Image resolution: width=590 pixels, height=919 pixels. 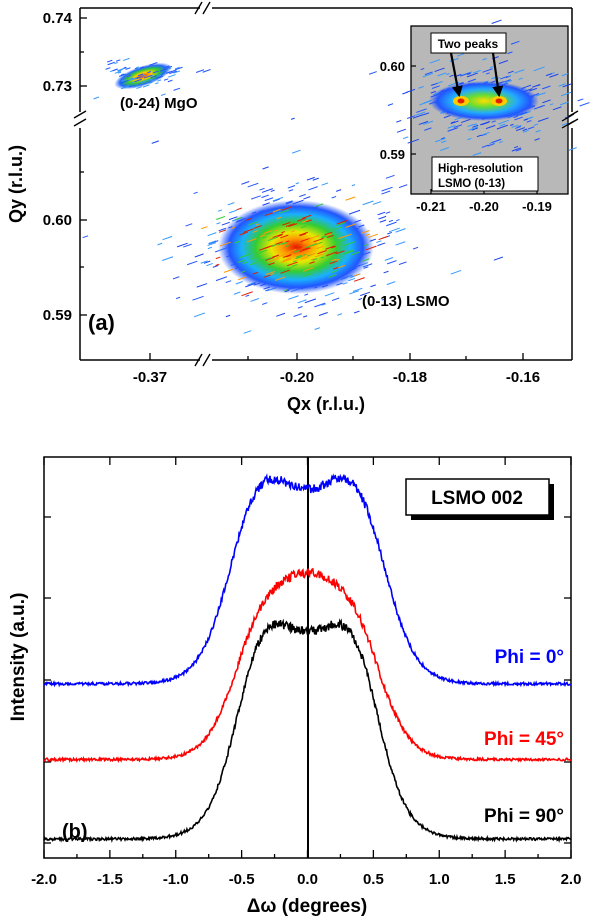 What do you see at coordinates (159, 103) in the screenshot?
I see `mgo-peak-label: (0-24) MgO` at bounding box center [159, 103].